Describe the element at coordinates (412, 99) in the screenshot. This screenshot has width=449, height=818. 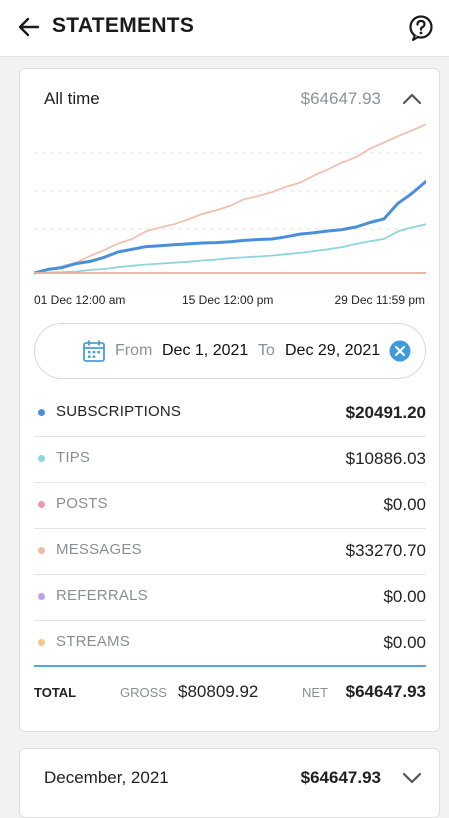
I see `chevron-up-icon` at that location.